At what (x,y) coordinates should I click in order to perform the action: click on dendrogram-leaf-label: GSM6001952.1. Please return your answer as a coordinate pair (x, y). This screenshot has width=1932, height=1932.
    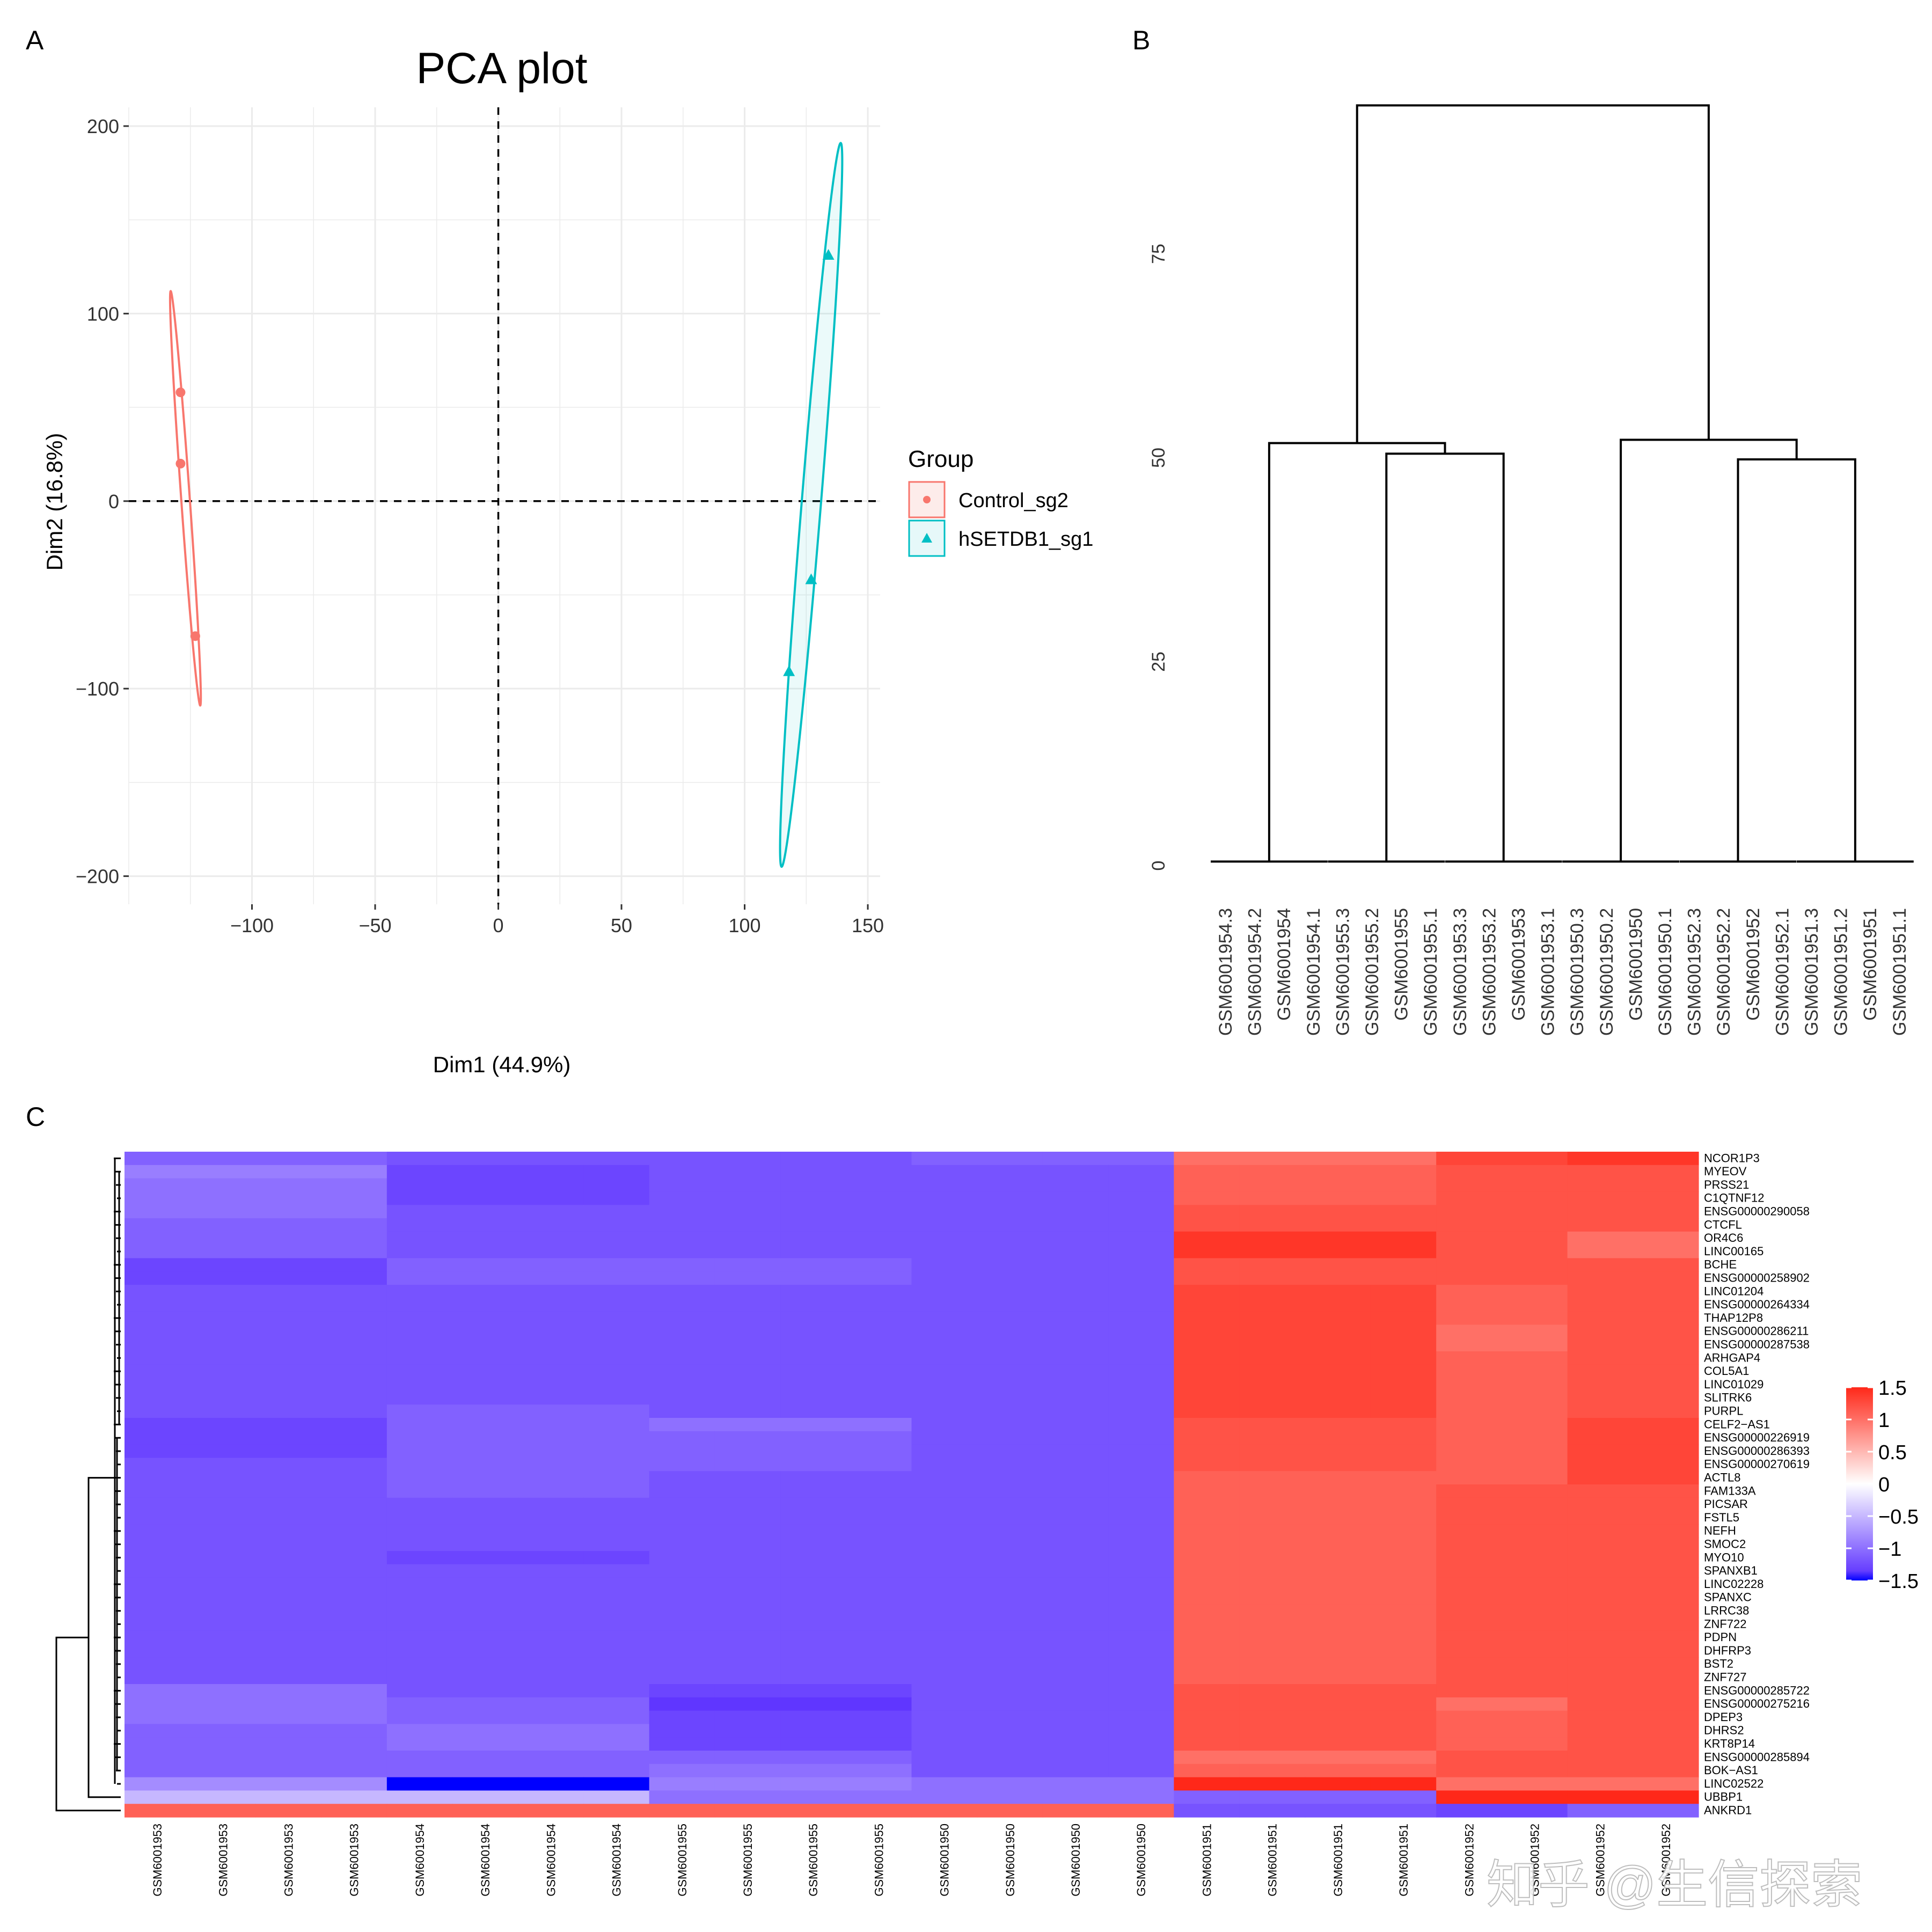
    Looking at the image, I should click on (1782, 972).